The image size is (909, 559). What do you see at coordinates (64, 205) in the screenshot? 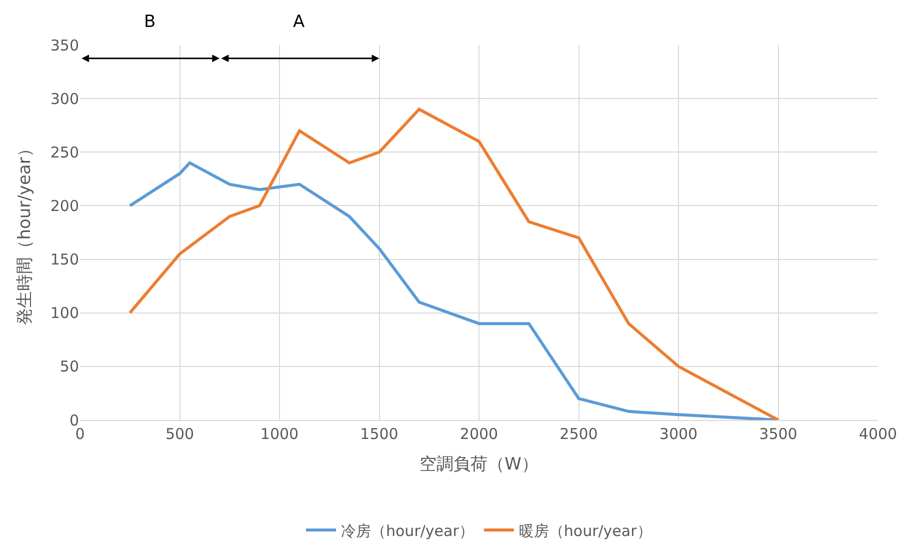
I see `y-tick-label: 200` at bounding box center [64, 205].